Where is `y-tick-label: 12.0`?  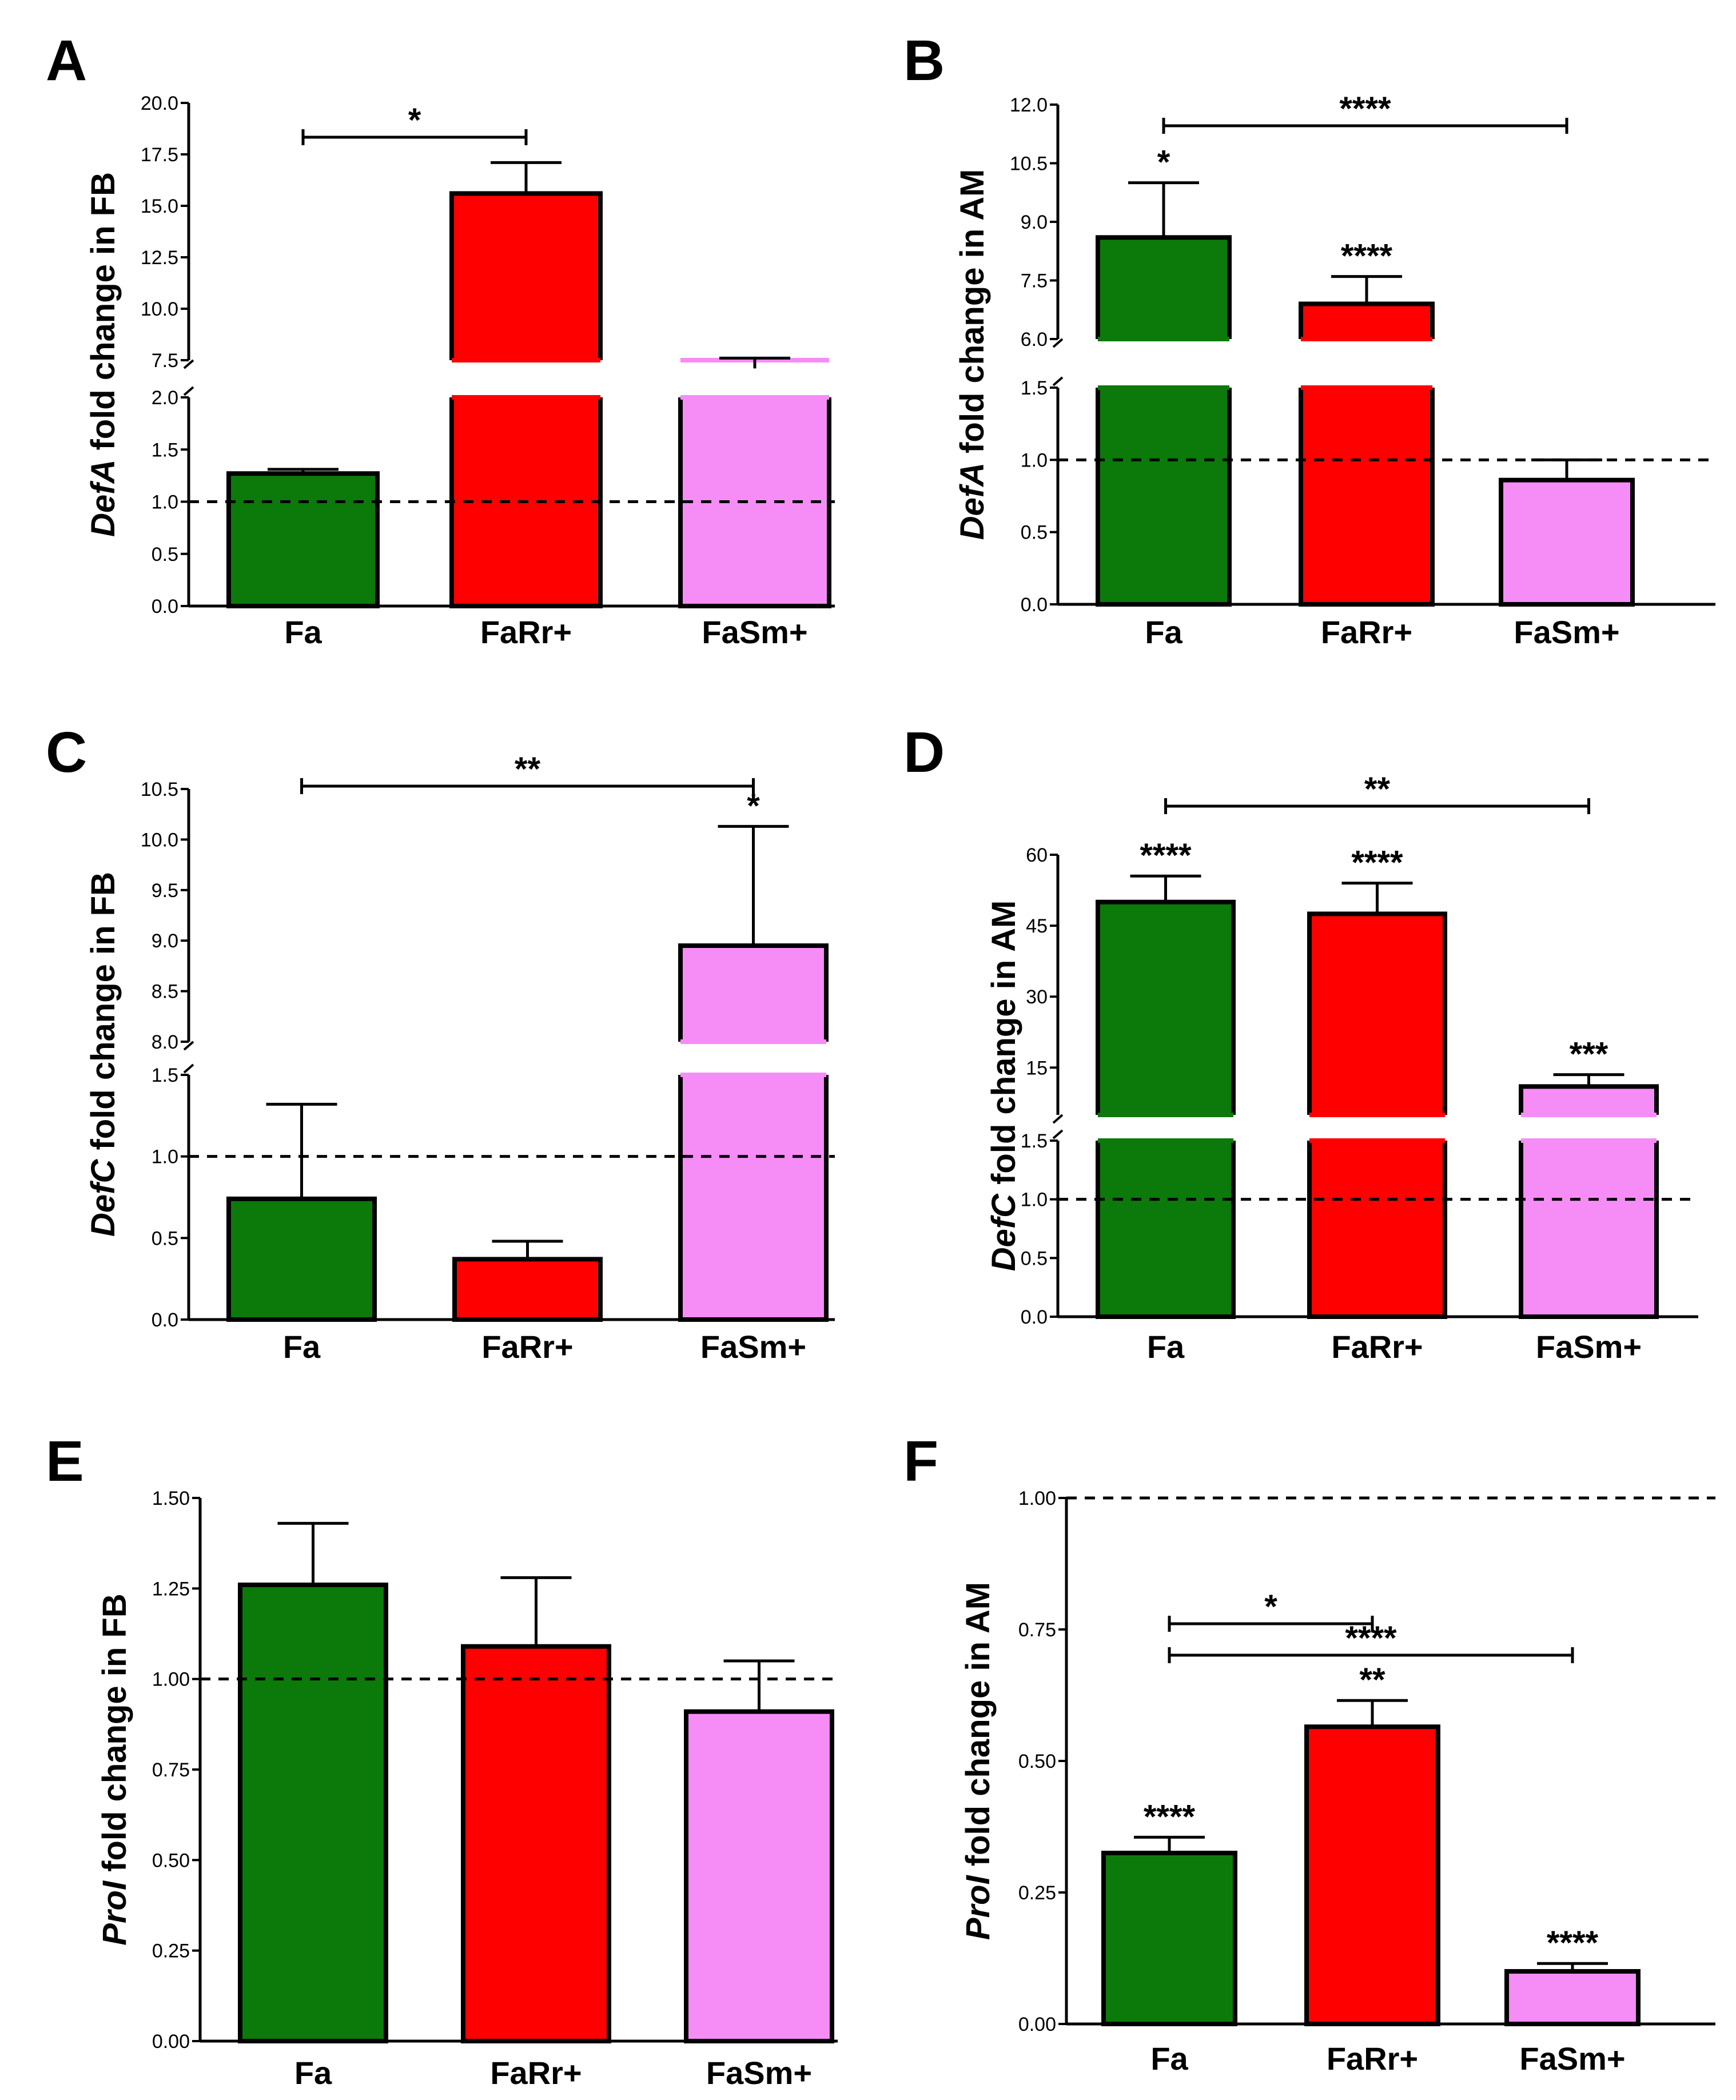
y-tick-label: 12.0 is located at coordinates (1029, 105).